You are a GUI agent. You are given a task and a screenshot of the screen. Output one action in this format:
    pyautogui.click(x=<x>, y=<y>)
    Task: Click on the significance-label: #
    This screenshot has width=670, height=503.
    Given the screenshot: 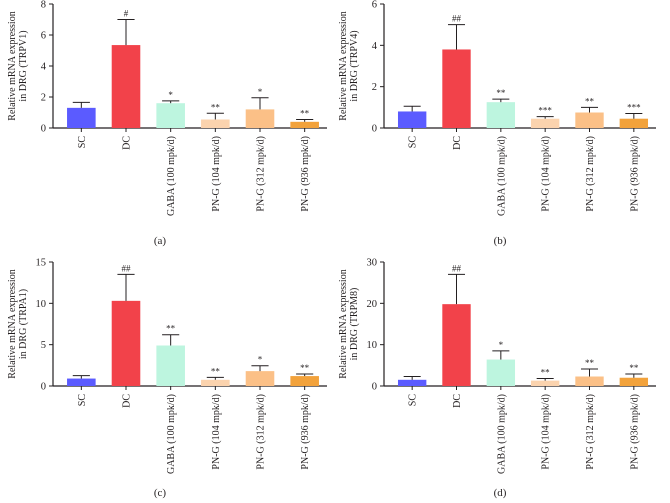 What is the action you would take?
    pyautogui.click(x=126, y=14)
    